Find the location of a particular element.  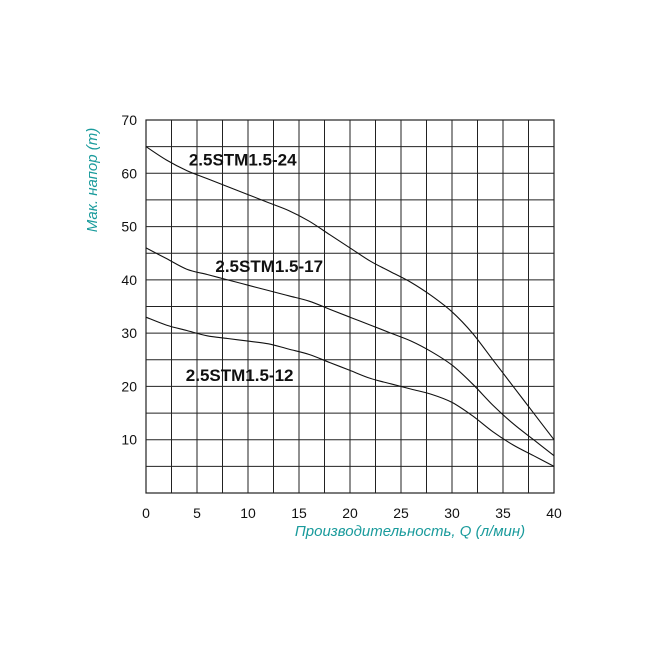

x-tick-label: 15 is located at coordinates (299, 513).